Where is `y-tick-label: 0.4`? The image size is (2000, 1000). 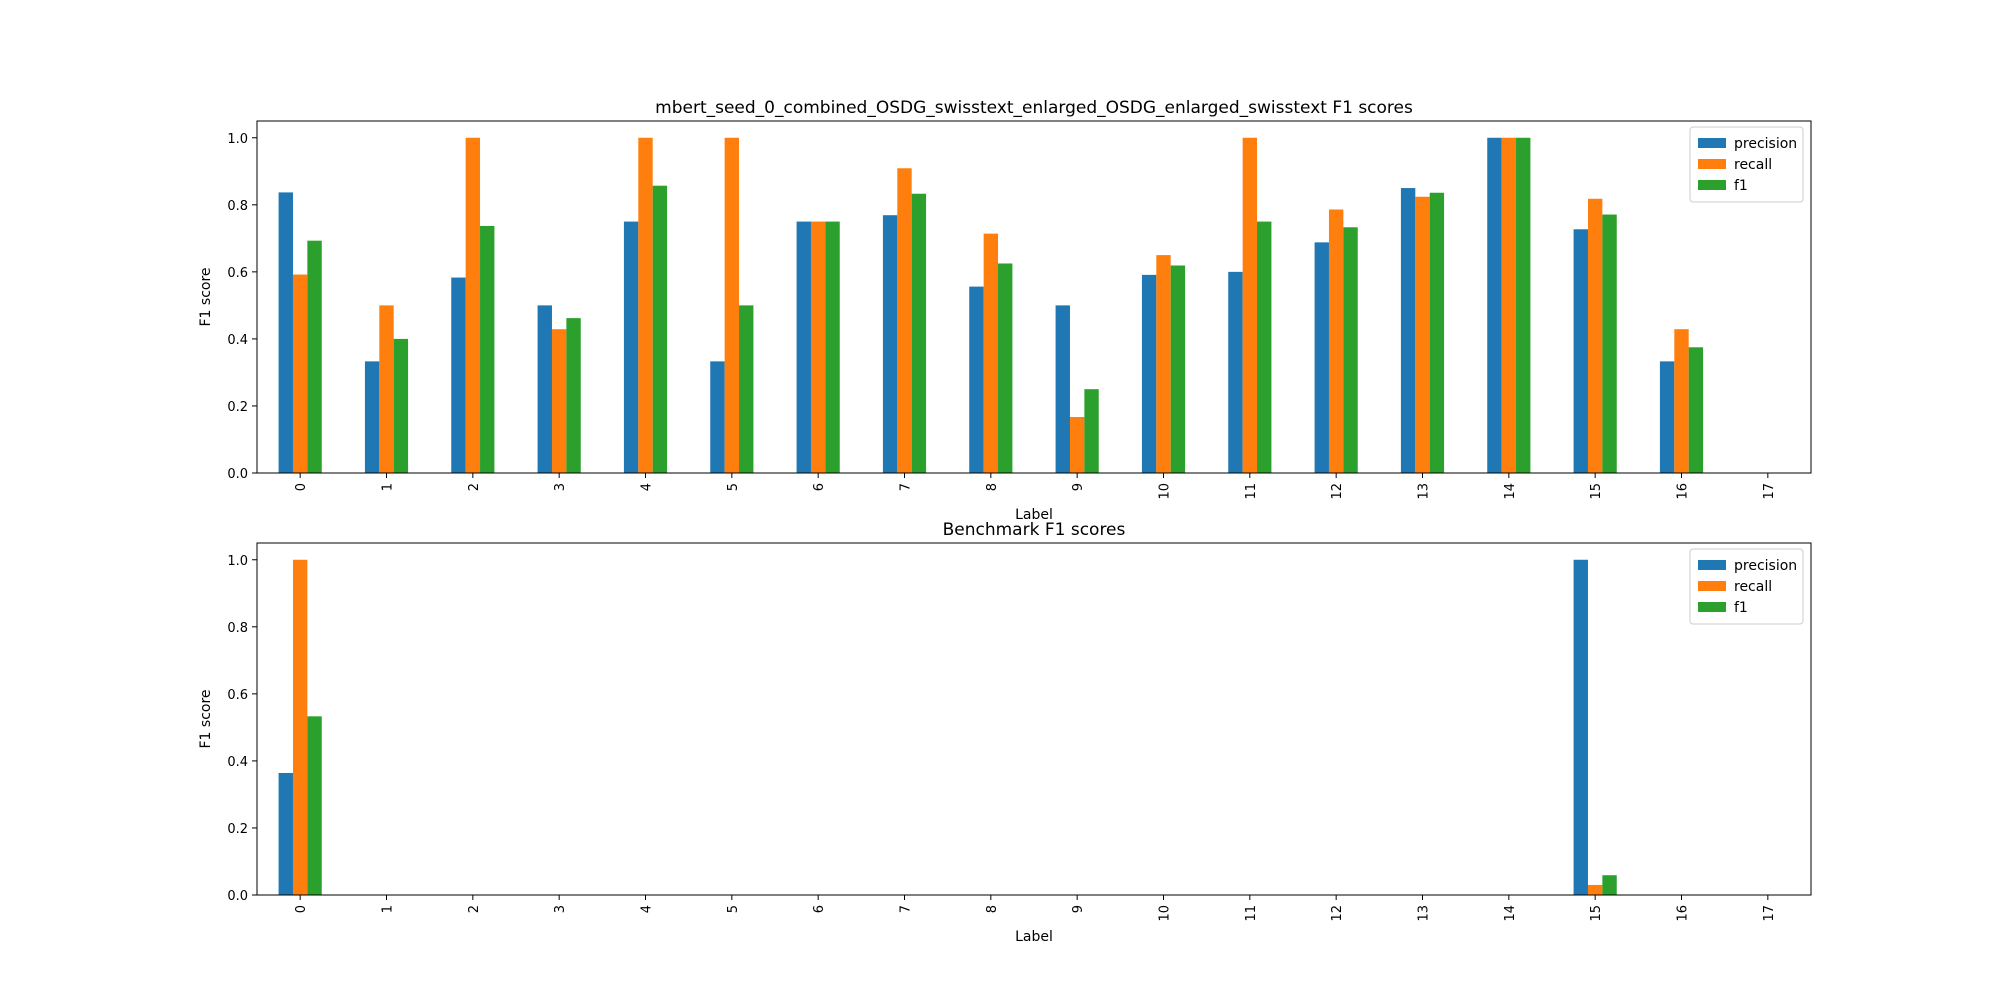
y-tick-label: 0.4 is located at coordinates (237, 340).